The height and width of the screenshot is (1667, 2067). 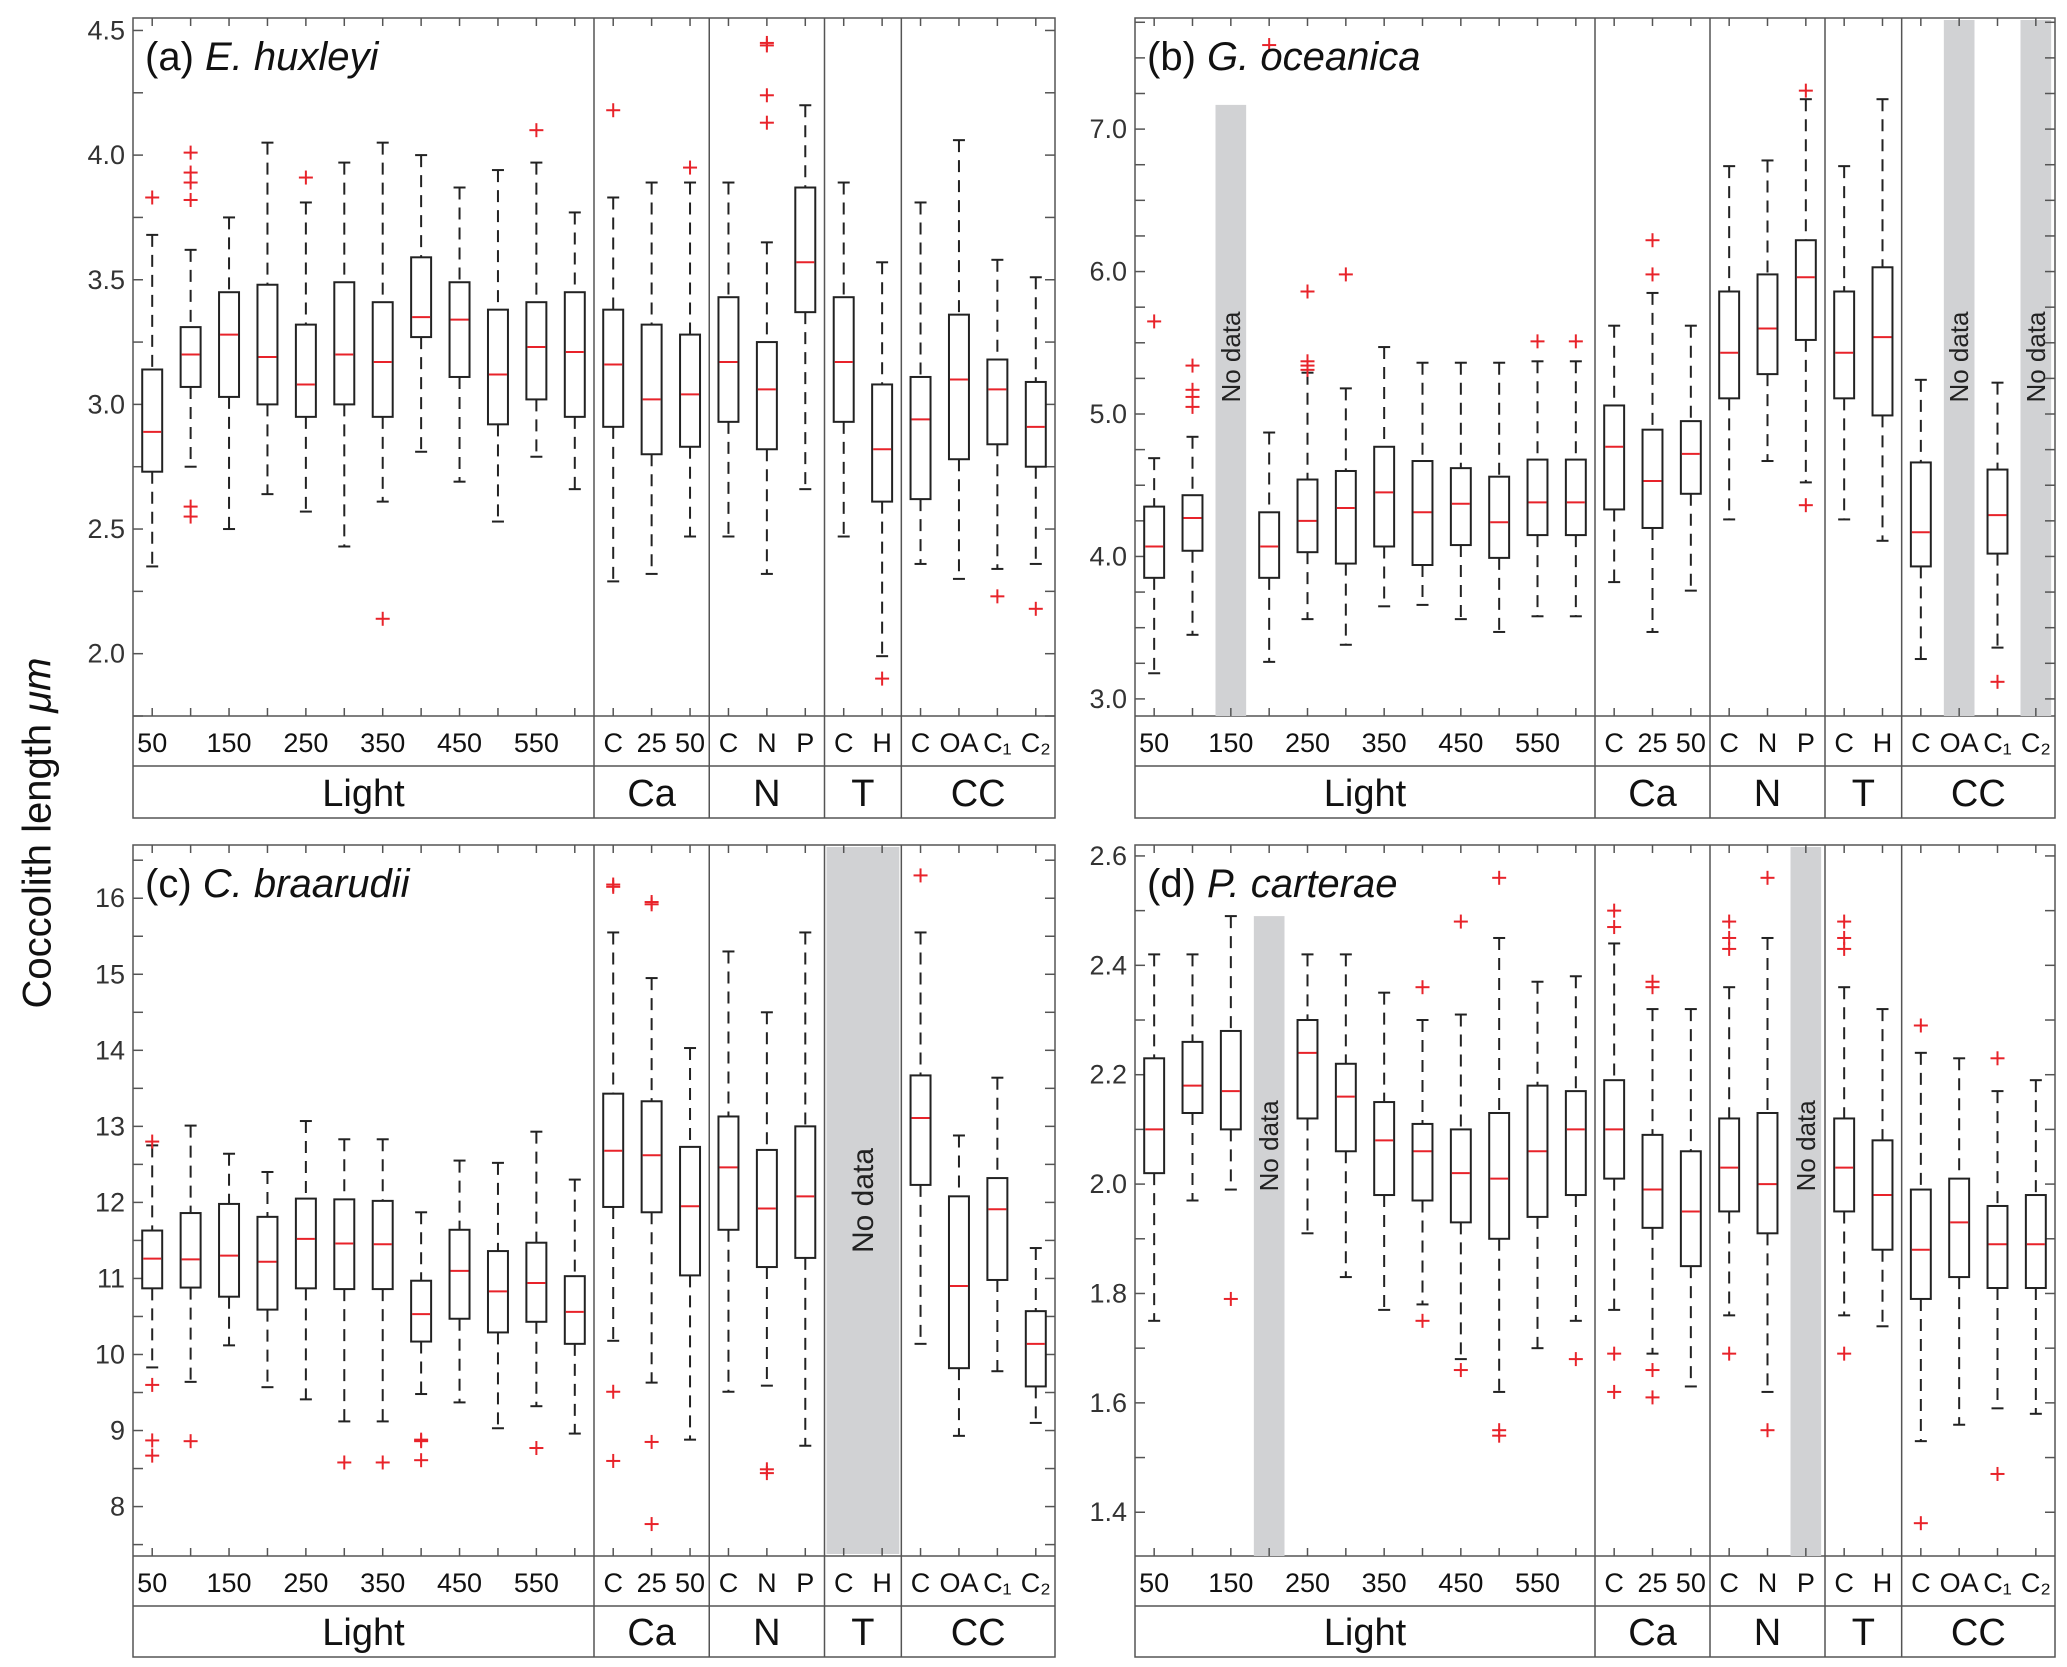 I want to click on y-tick-label: 4.0, so click(x=1108, y=556).